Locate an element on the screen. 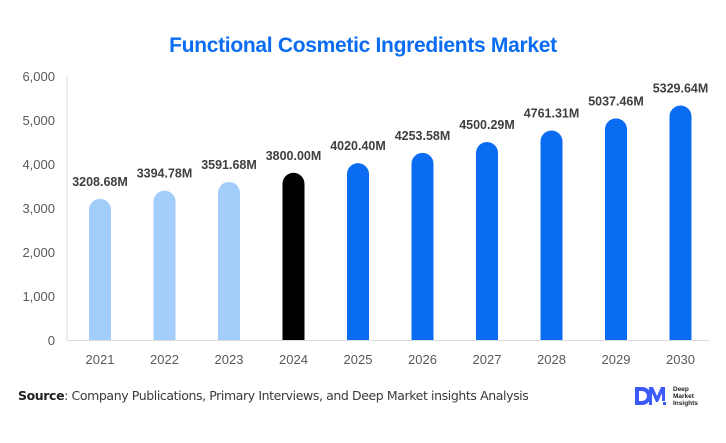 Image resolution: width=726 pixels, height=443 pixels. bar-2029 is located at coordinates (616, 229).